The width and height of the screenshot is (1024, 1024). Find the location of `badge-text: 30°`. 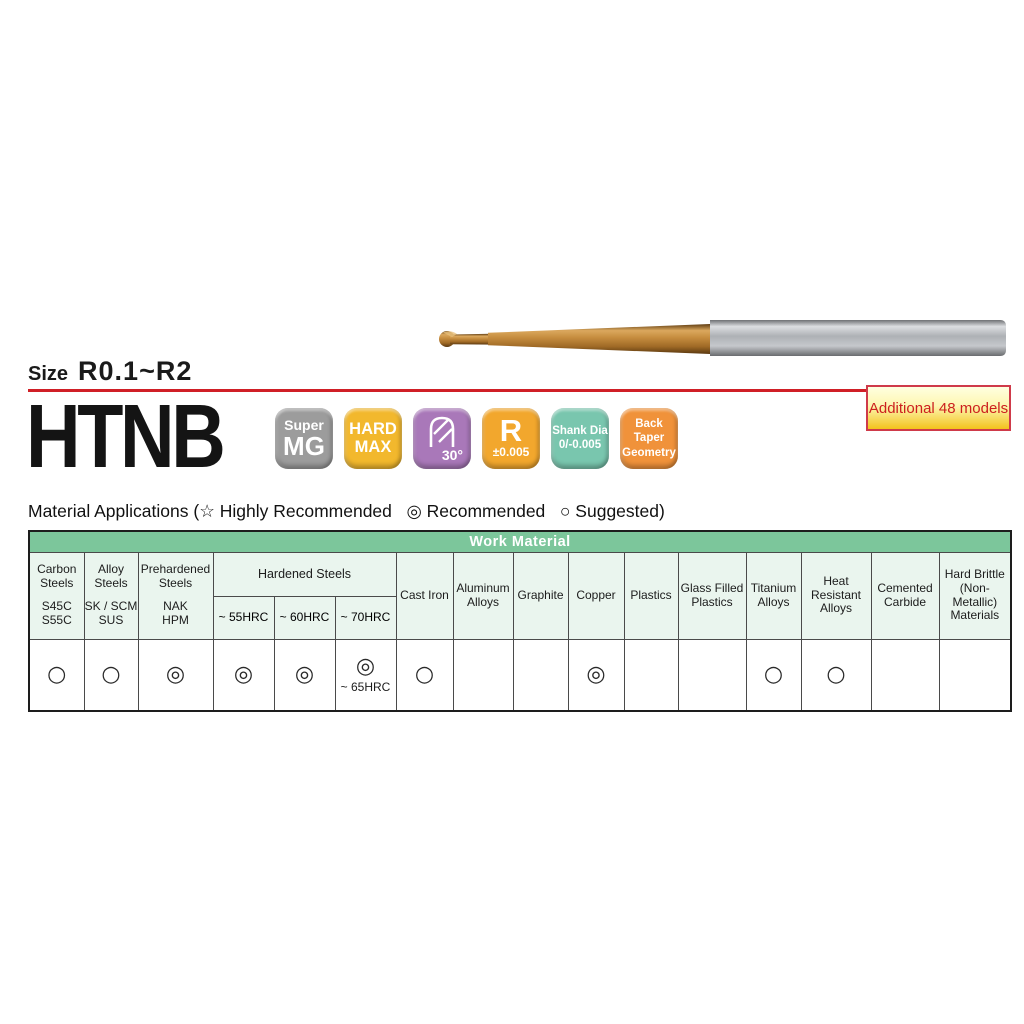

badge-text: 30° is located at coordinates (452, 455).